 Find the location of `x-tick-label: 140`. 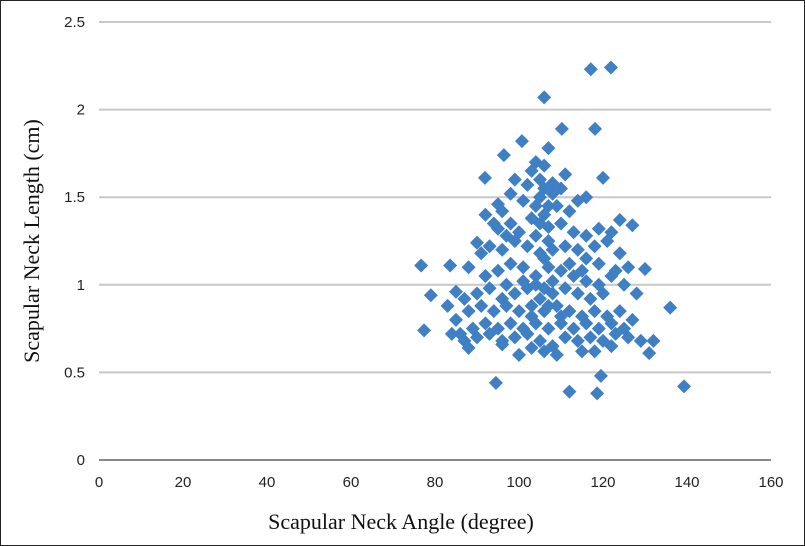

x-tick-label: 140 is located at coordinates (686, 482).